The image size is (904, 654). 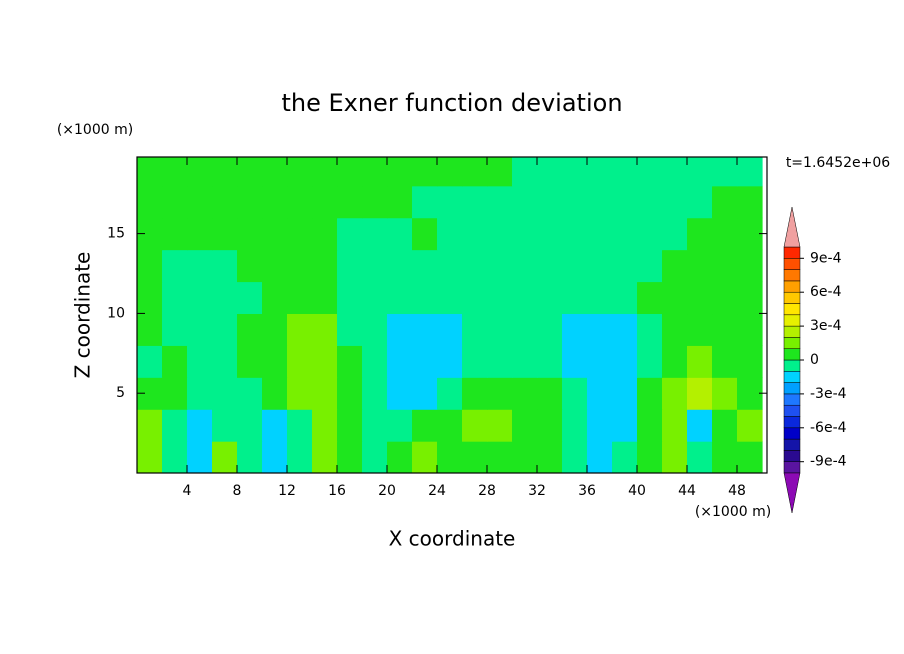 I want to click on colorbar-tick-label: 3e-4, so click(x=826, y=326).